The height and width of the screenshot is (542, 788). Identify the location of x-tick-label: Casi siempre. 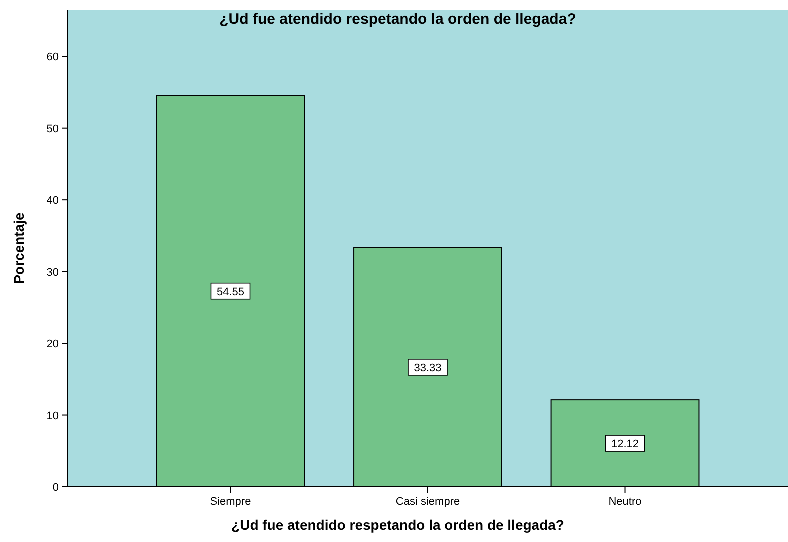
(428, 502).